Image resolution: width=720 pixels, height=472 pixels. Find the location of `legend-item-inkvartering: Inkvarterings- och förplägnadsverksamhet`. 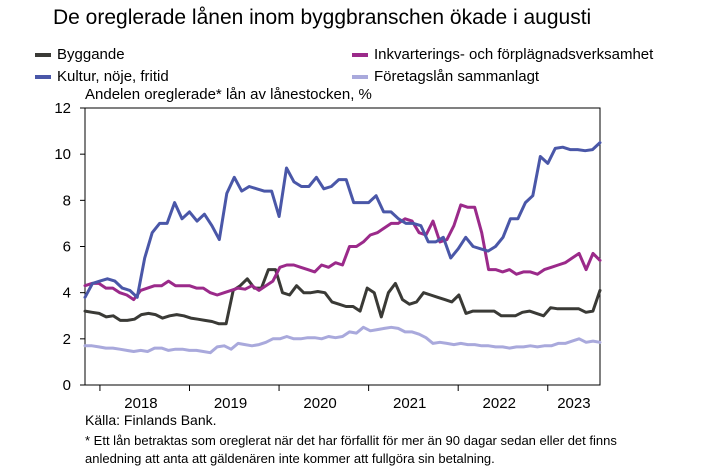

legend-item-inkvartering: Inkvarterings- och förplägnadsverksamhet is located at coordinates (502, 54).